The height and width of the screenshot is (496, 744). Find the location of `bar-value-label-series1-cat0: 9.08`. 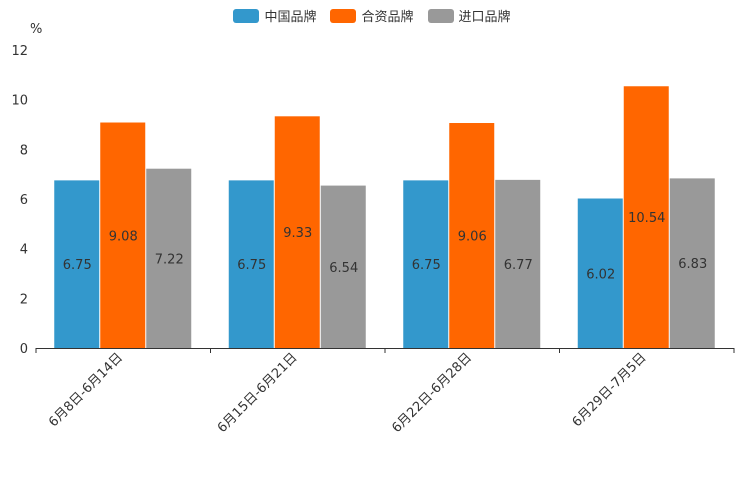

bar-value-label-series1-cat0: 9.08 is located at coordinates (123, 236).